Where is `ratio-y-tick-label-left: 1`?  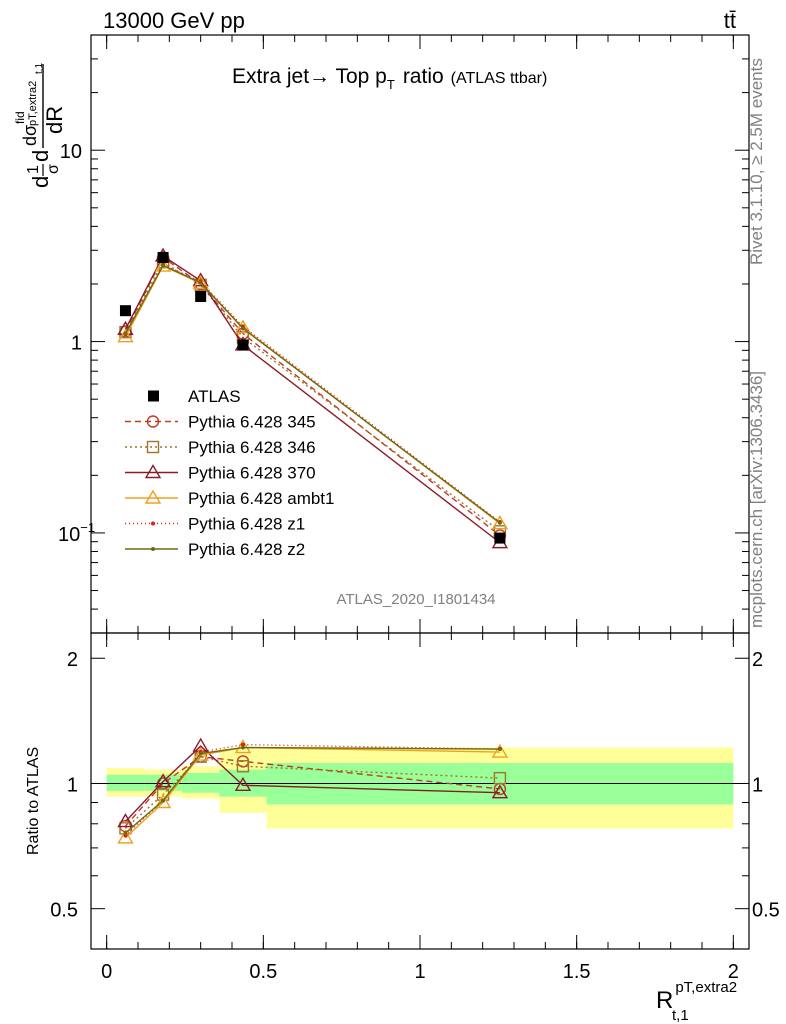
ratio-y-tick-label-left: 1 is located at coordinates (72, 785).